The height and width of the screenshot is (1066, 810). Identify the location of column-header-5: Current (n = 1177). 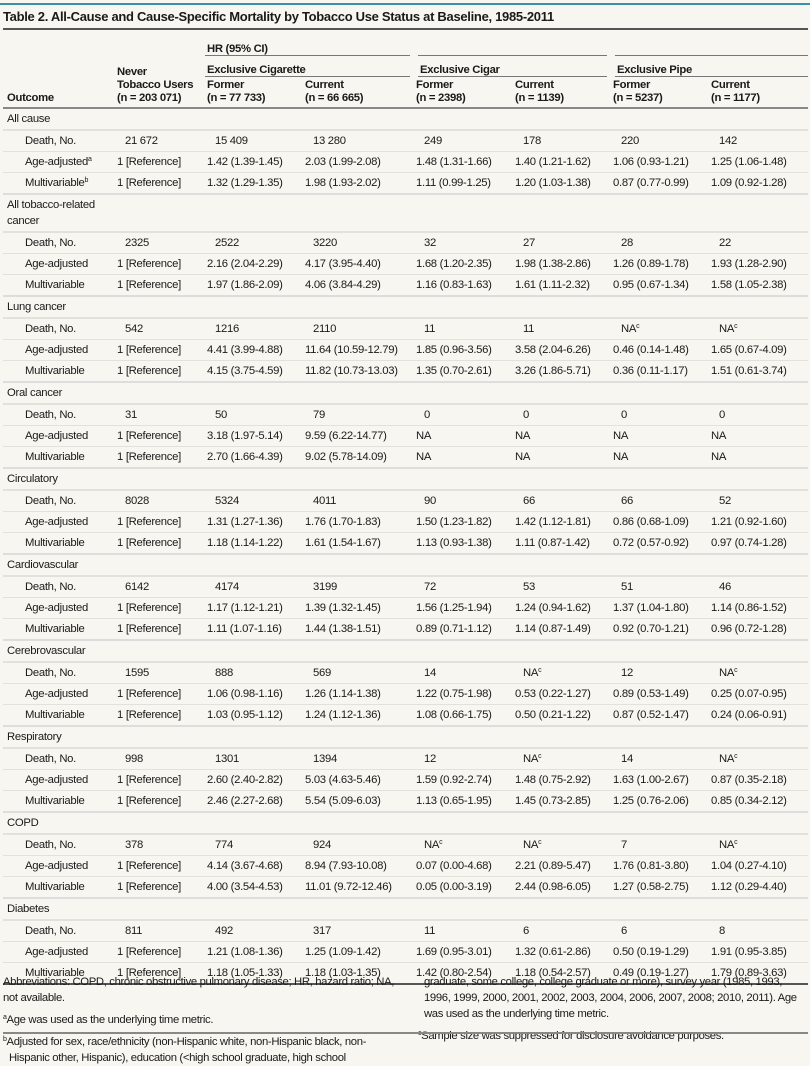
(758, 93).